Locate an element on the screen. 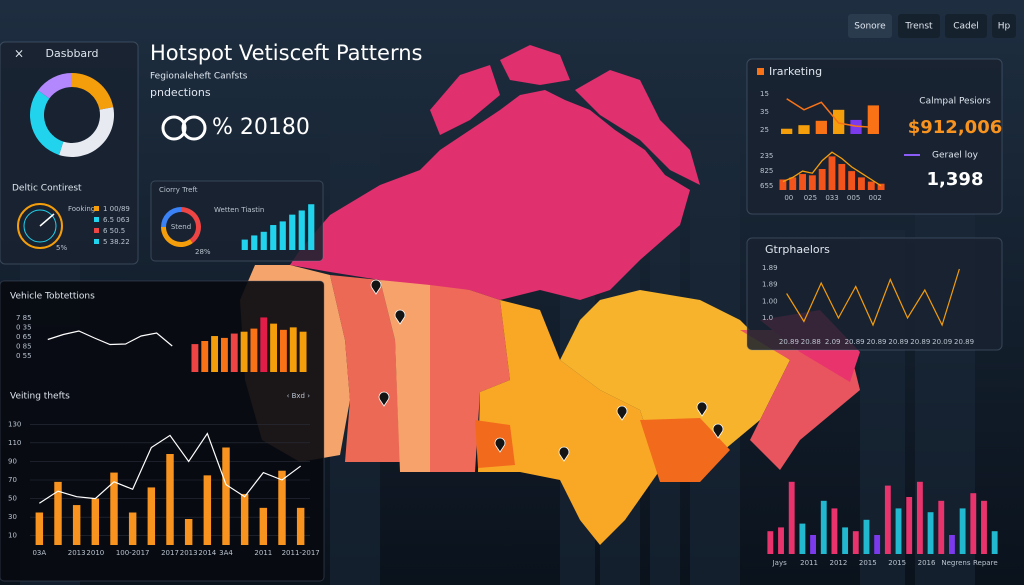 The width and height of the screenshot is (1024, 585). caption: pndections is located at coordinates (180, 92).